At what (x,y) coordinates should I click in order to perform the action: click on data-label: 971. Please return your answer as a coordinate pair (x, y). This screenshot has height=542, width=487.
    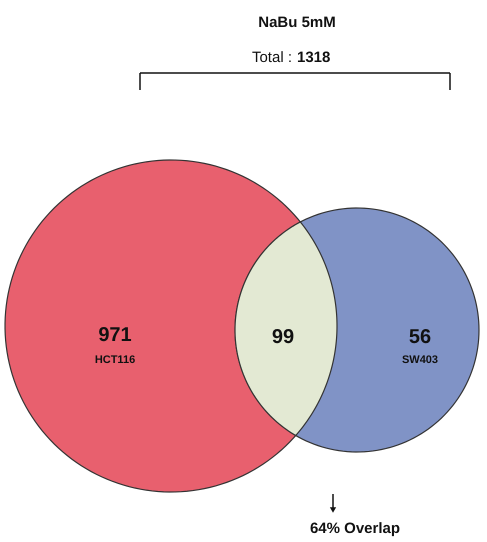
    Looking at the image, I should click on (115, 335).